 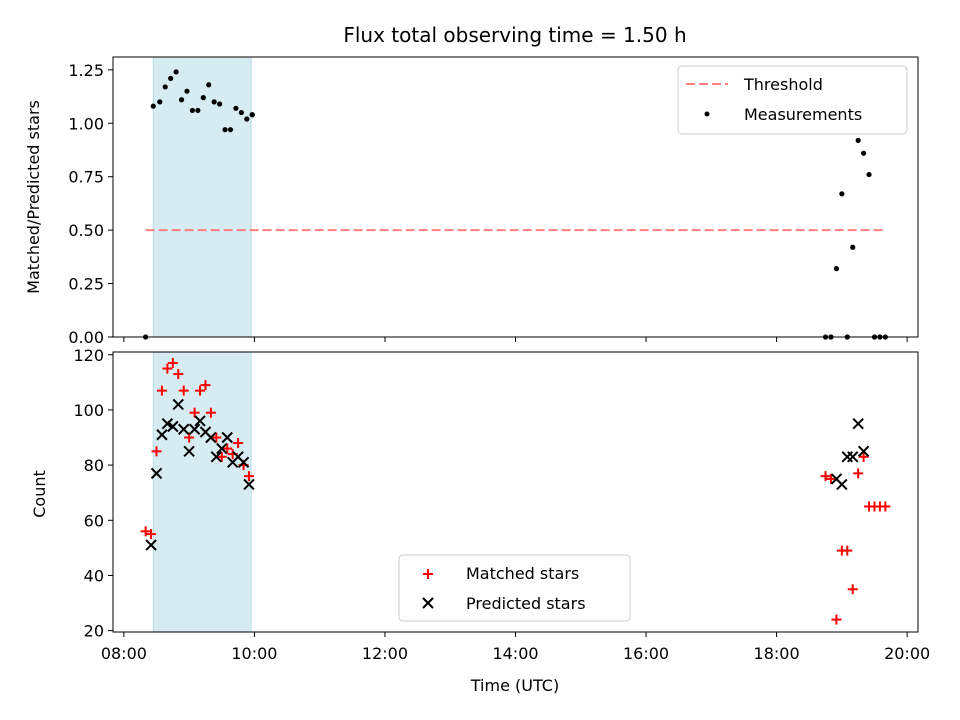 I want to click on bottom-y-tick-label: 100, so click(x=88, y=410).